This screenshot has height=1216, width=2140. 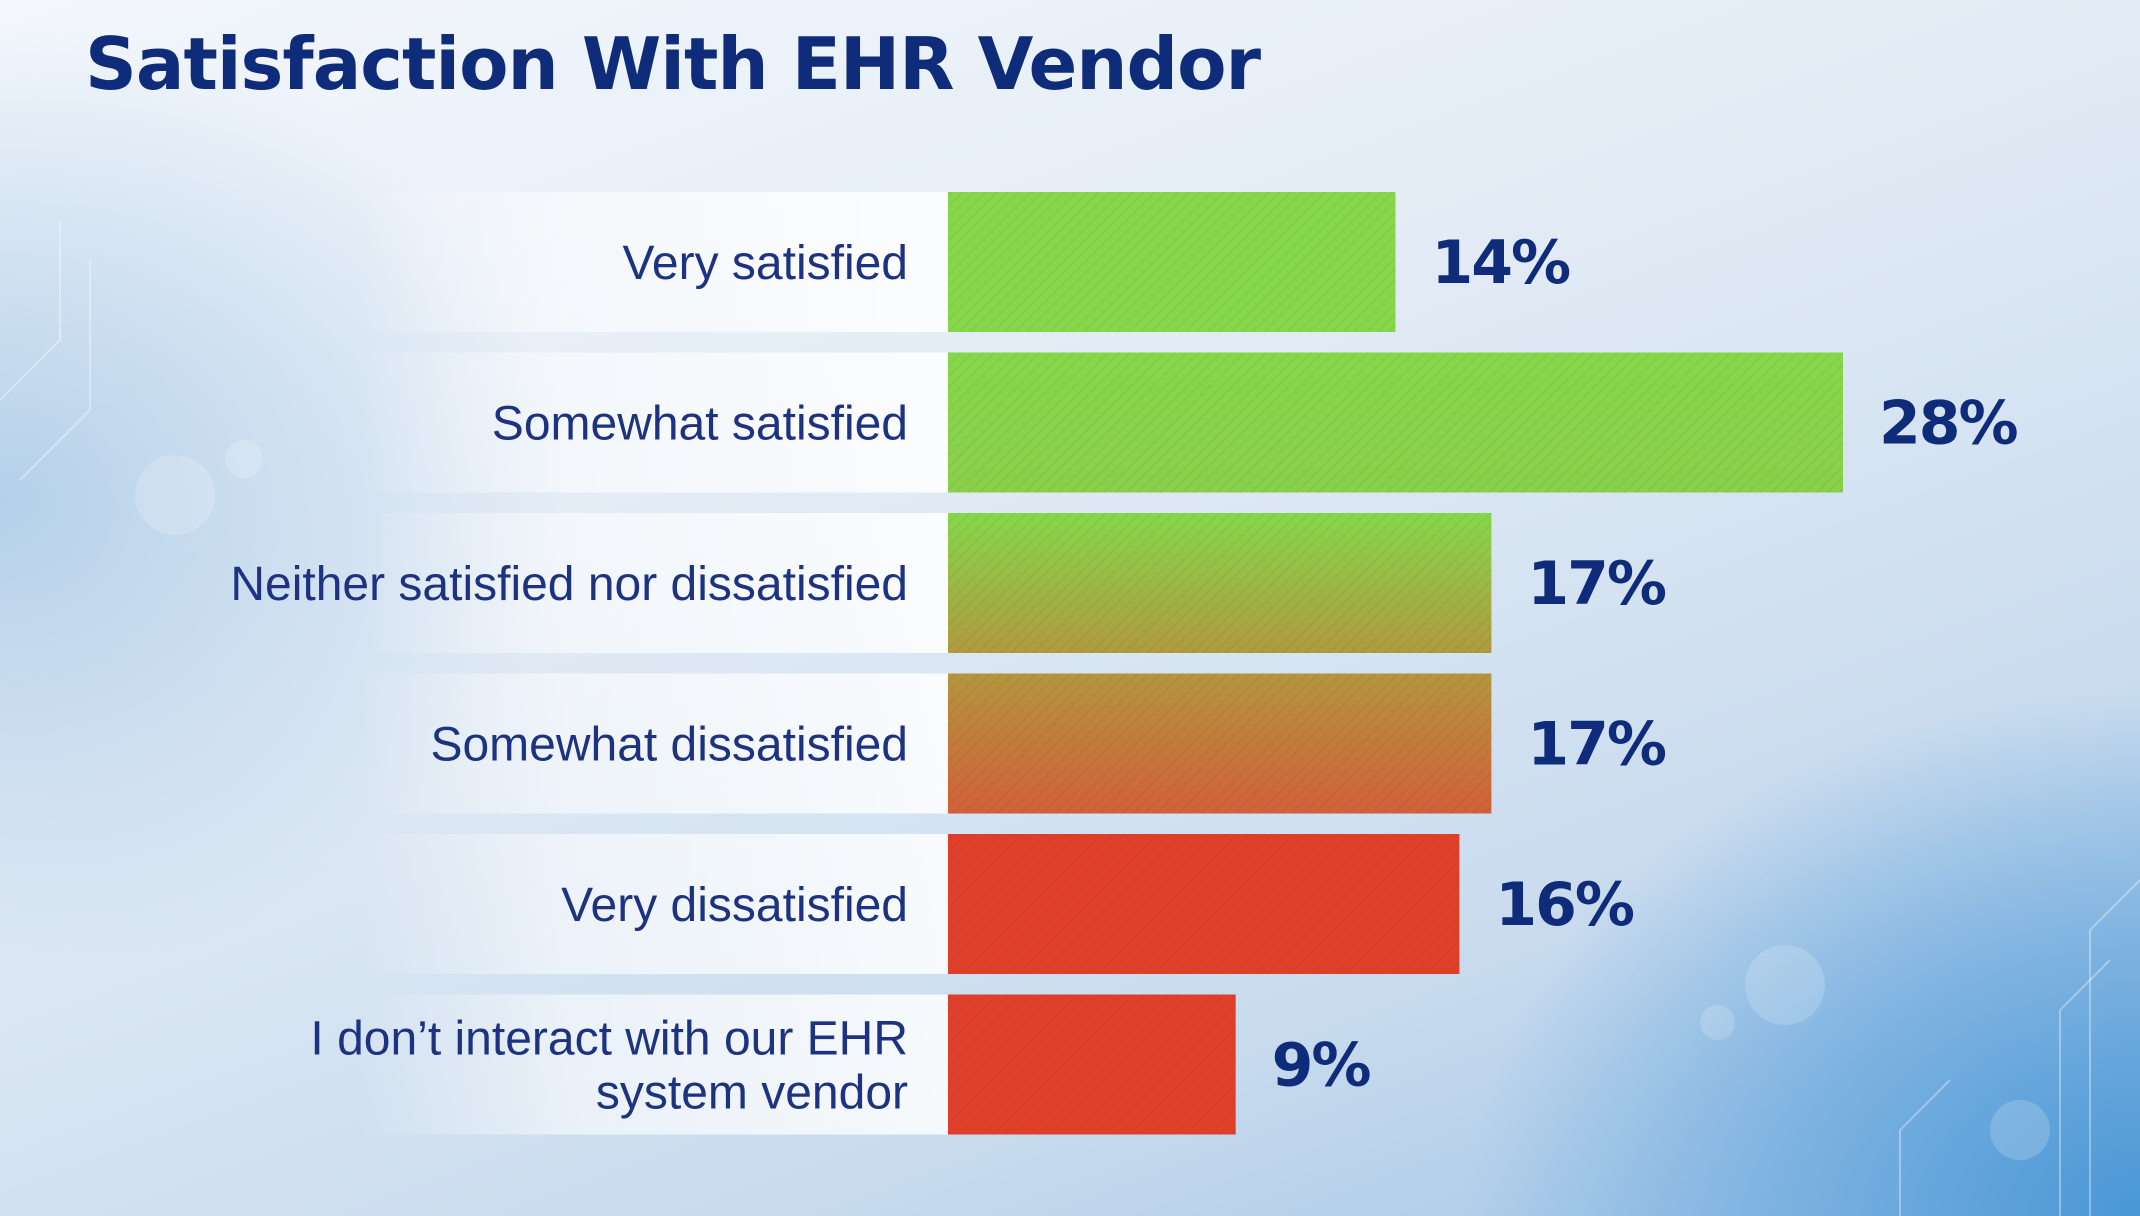 I want to click on category-label-line: Very dissatisfied, so click(x=734, y=905).